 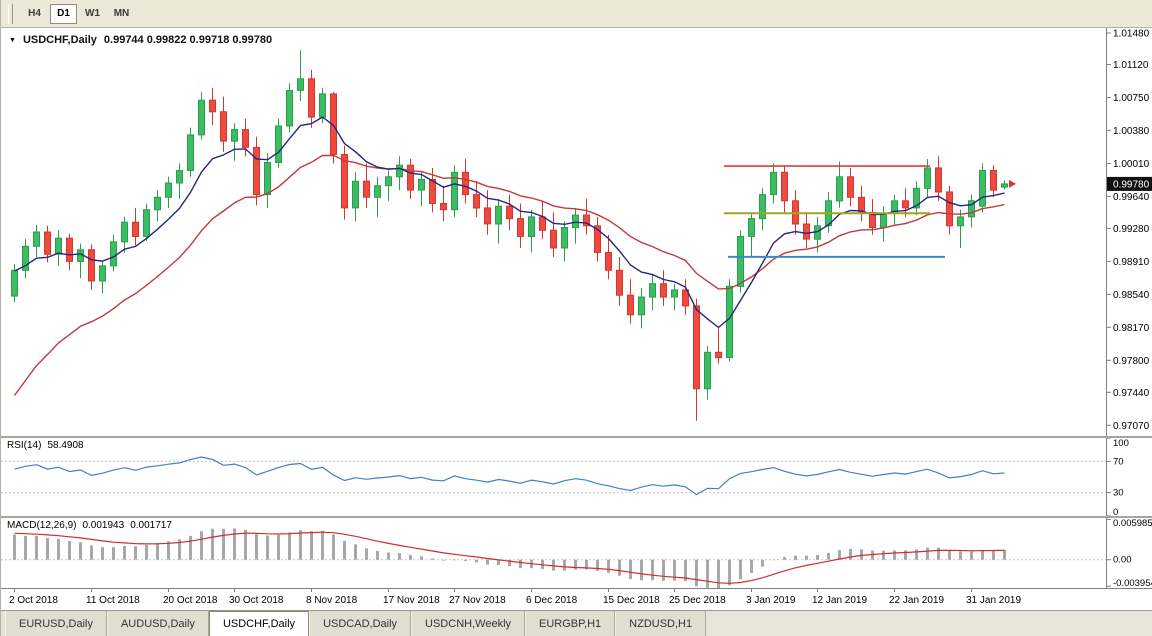 What do you see at coordinates (576, 477) in the screenshot?
I see `rsi-canvas: 100 70 30 0` at bounding box center [576, 477].